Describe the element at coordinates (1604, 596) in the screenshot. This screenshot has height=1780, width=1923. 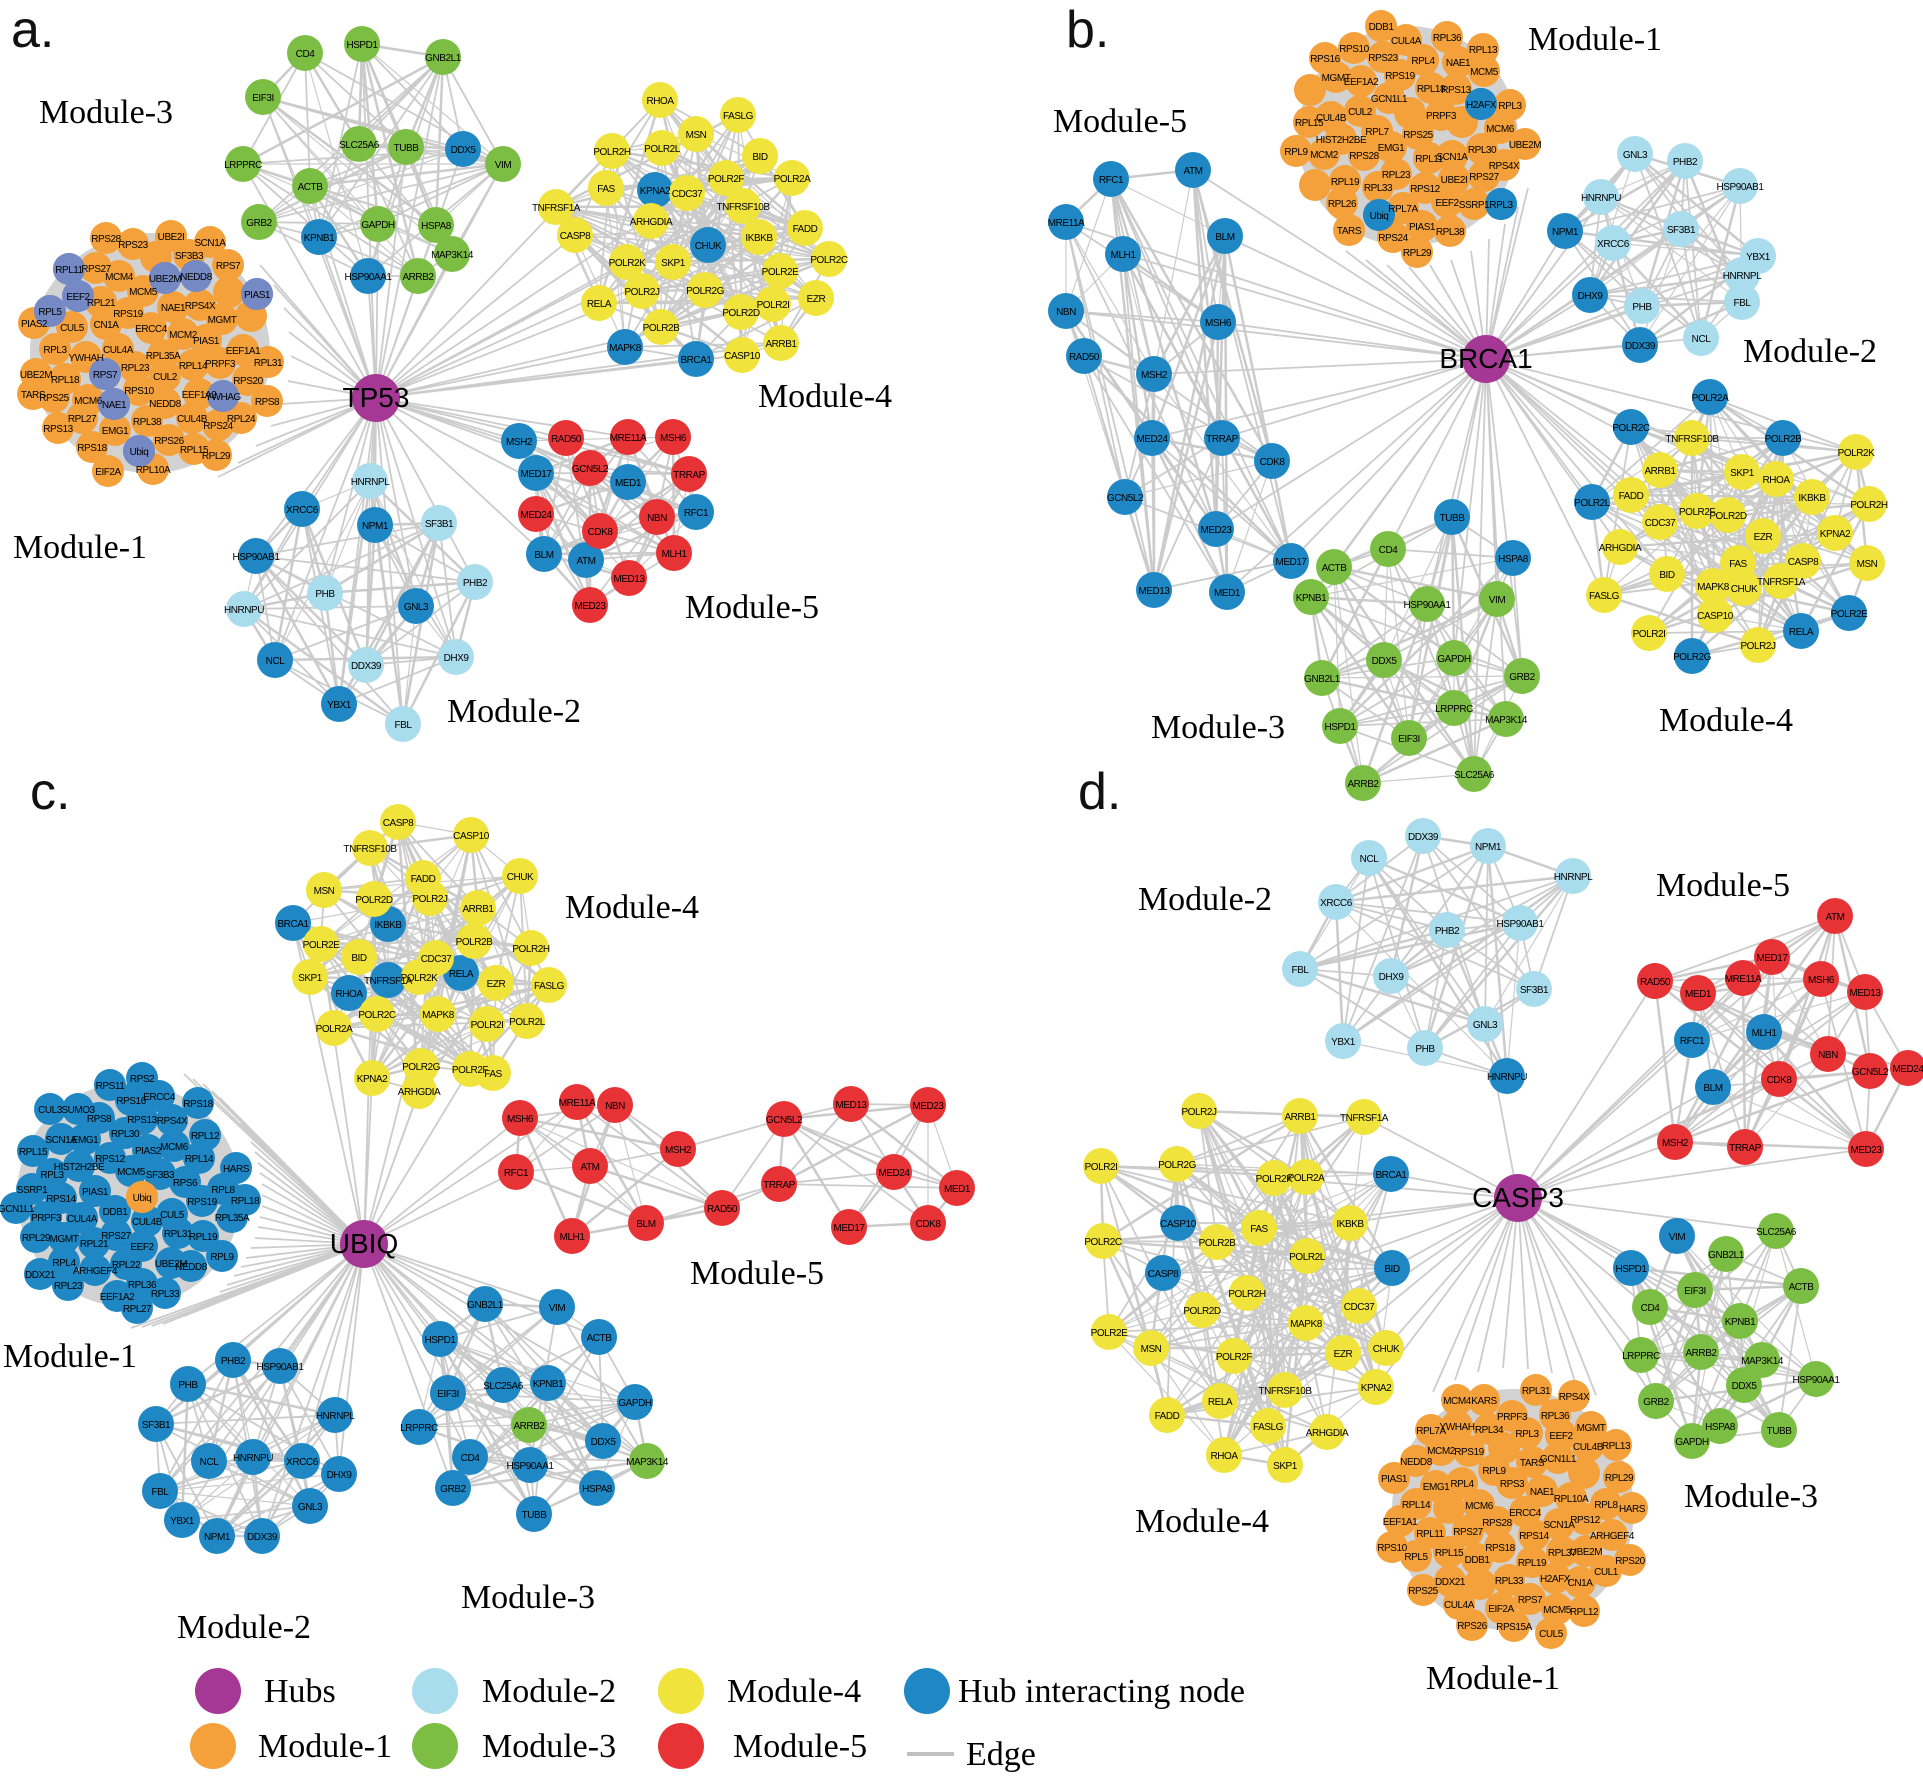
I see `svg-text: FASLG` at that location.